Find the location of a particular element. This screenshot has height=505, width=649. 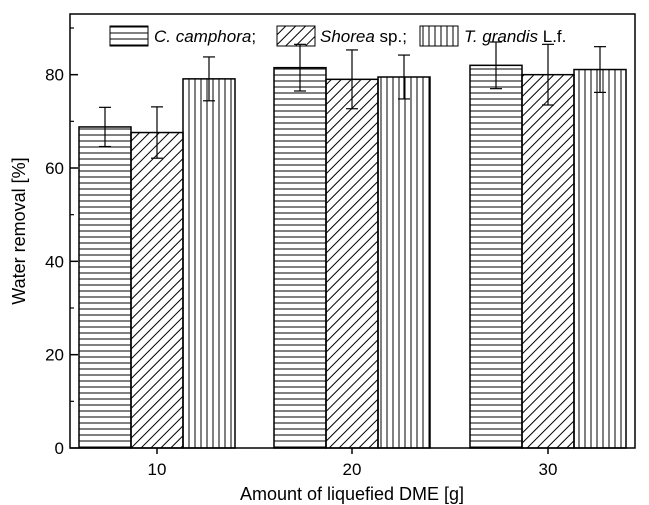

legend-entry-c-camphora: C. camphora; is located at coordinates (205, 36).